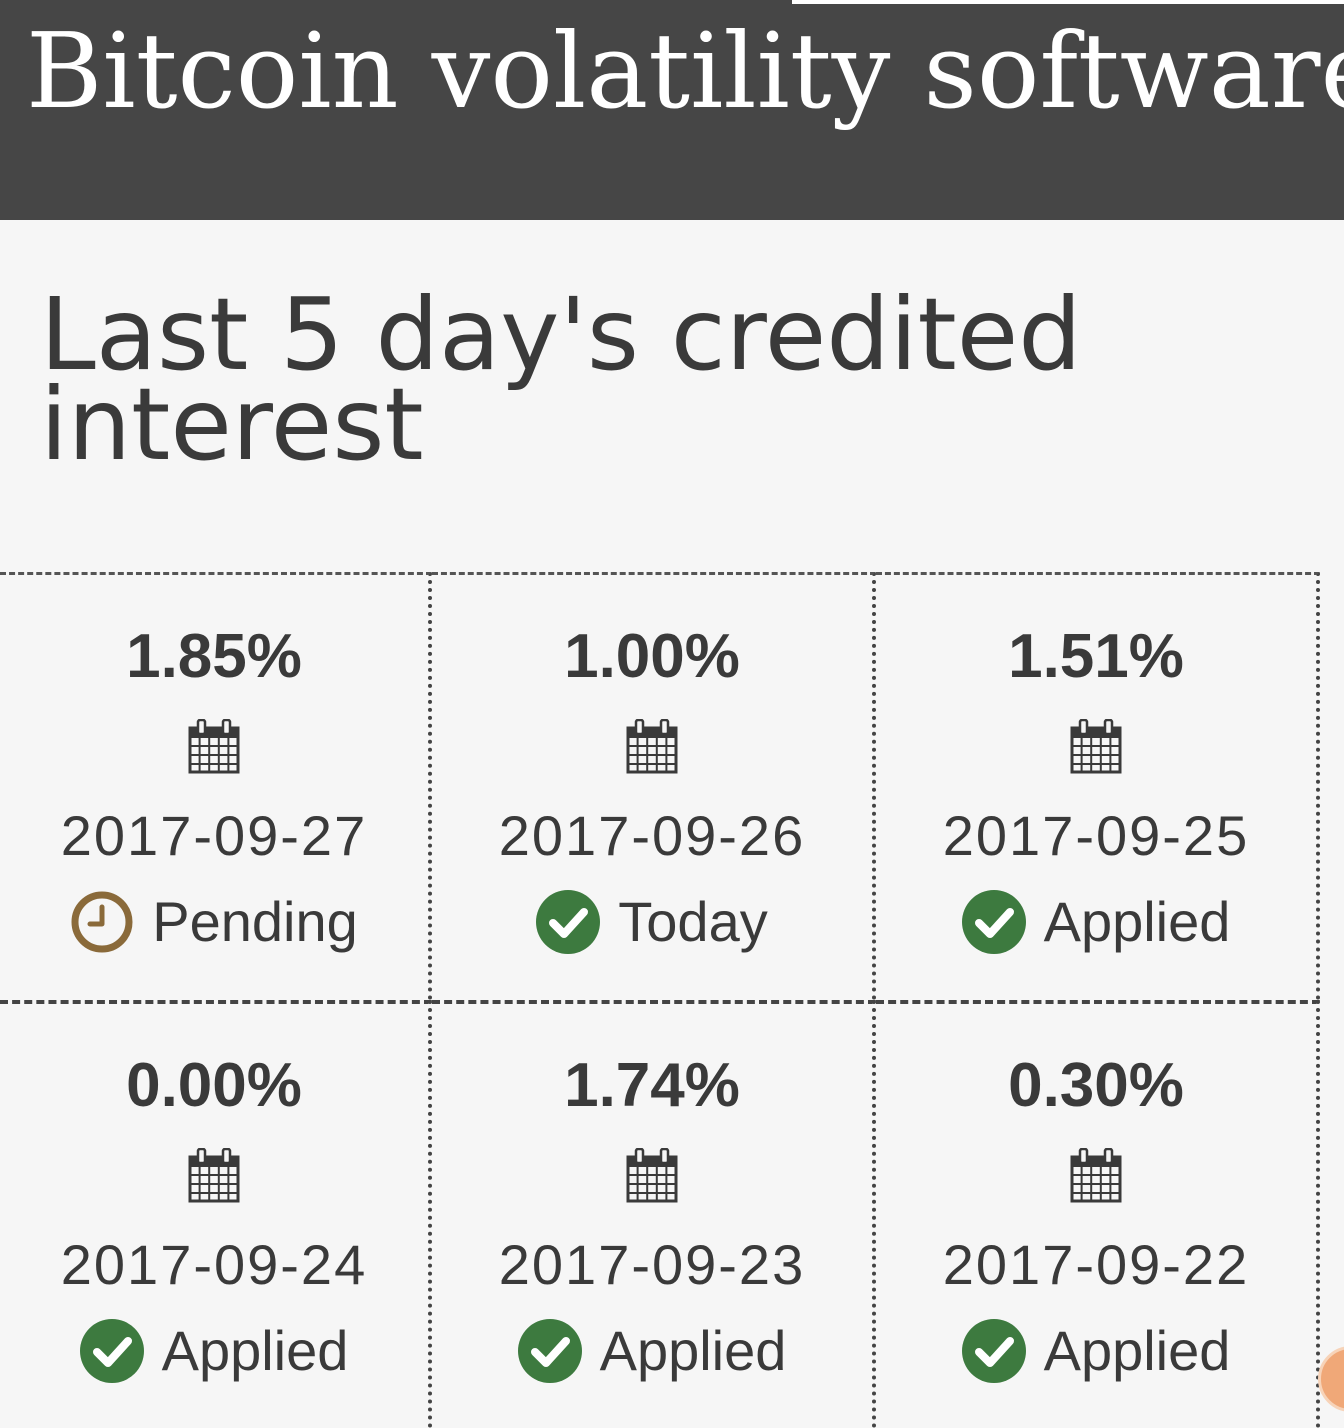  Describe the element at coordinates (214, 835) in the screenshot. I see `credit-date: 2017-09-27` at that location.